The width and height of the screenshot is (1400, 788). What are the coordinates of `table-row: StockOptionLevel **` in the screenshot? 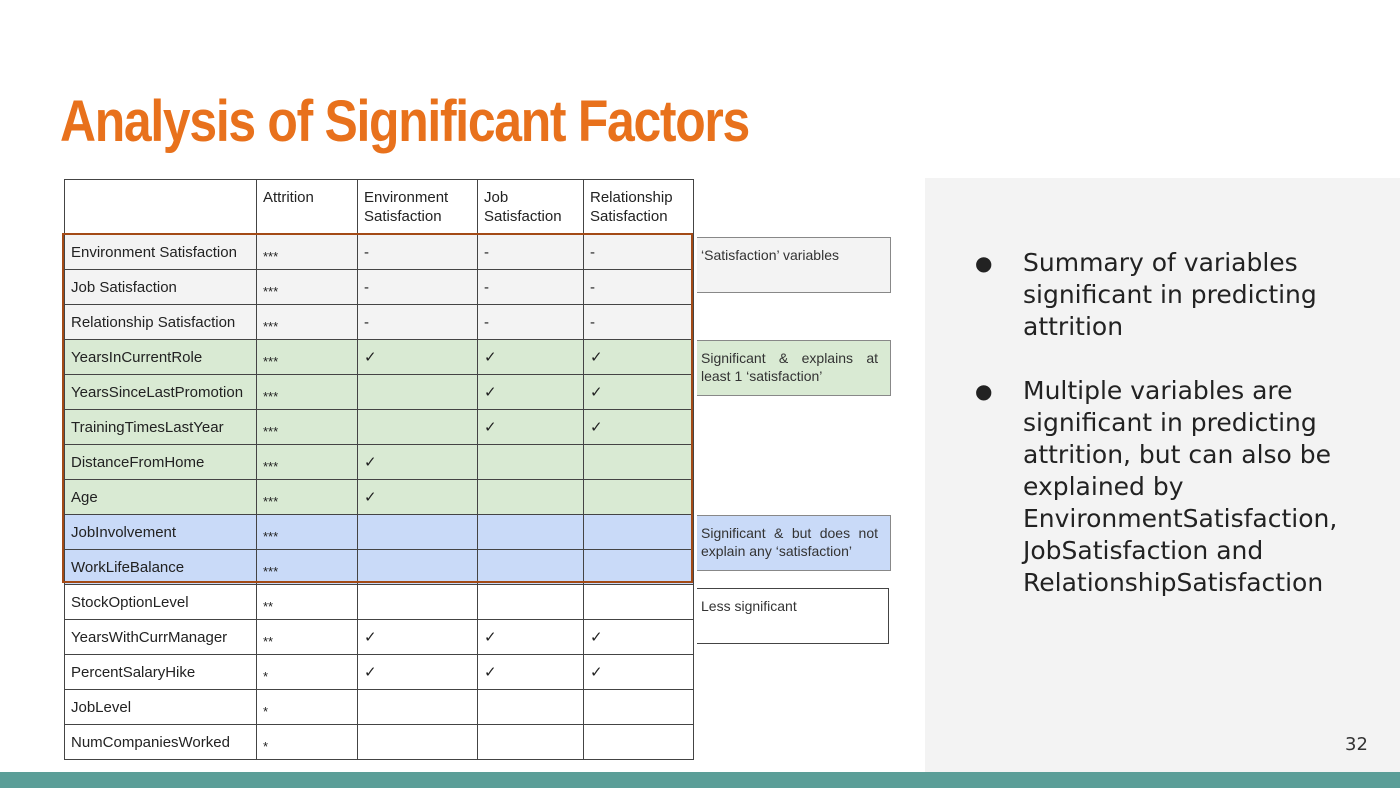 It's located at (379, 602).